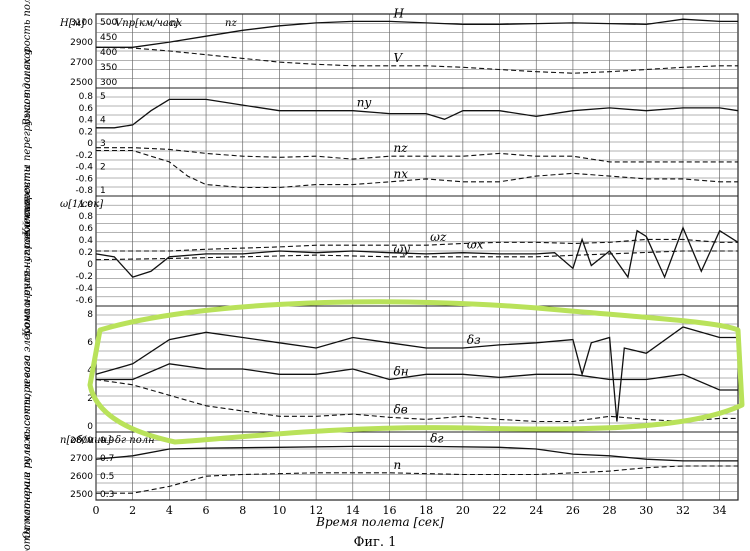 This screenshot has height=551, width=750. Describe the element at coordinates (84, 191) in the screenshot. I see `y-tick-label: -0.8` at that location.